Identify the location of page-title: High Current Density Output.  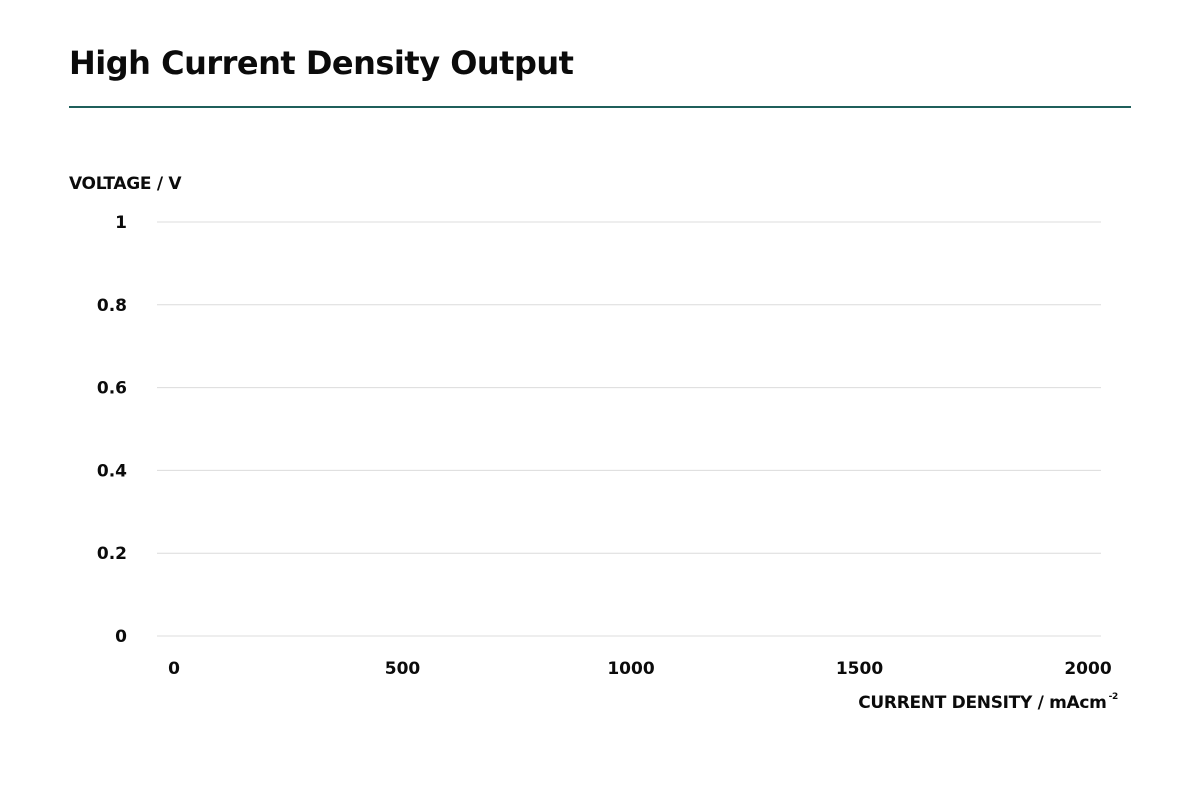
(321, 63).